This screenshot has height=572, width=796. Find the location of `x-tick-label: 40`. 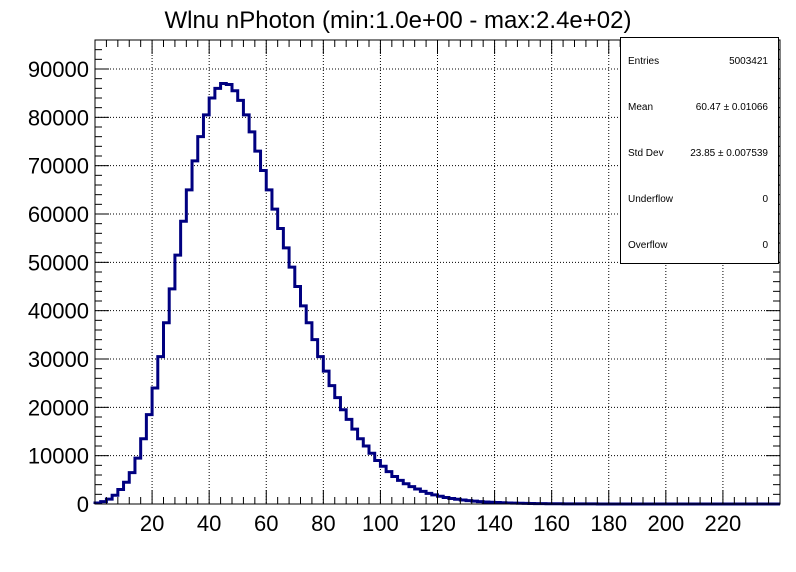

x-tick-label: 40 is located at coordinates (209, 523).